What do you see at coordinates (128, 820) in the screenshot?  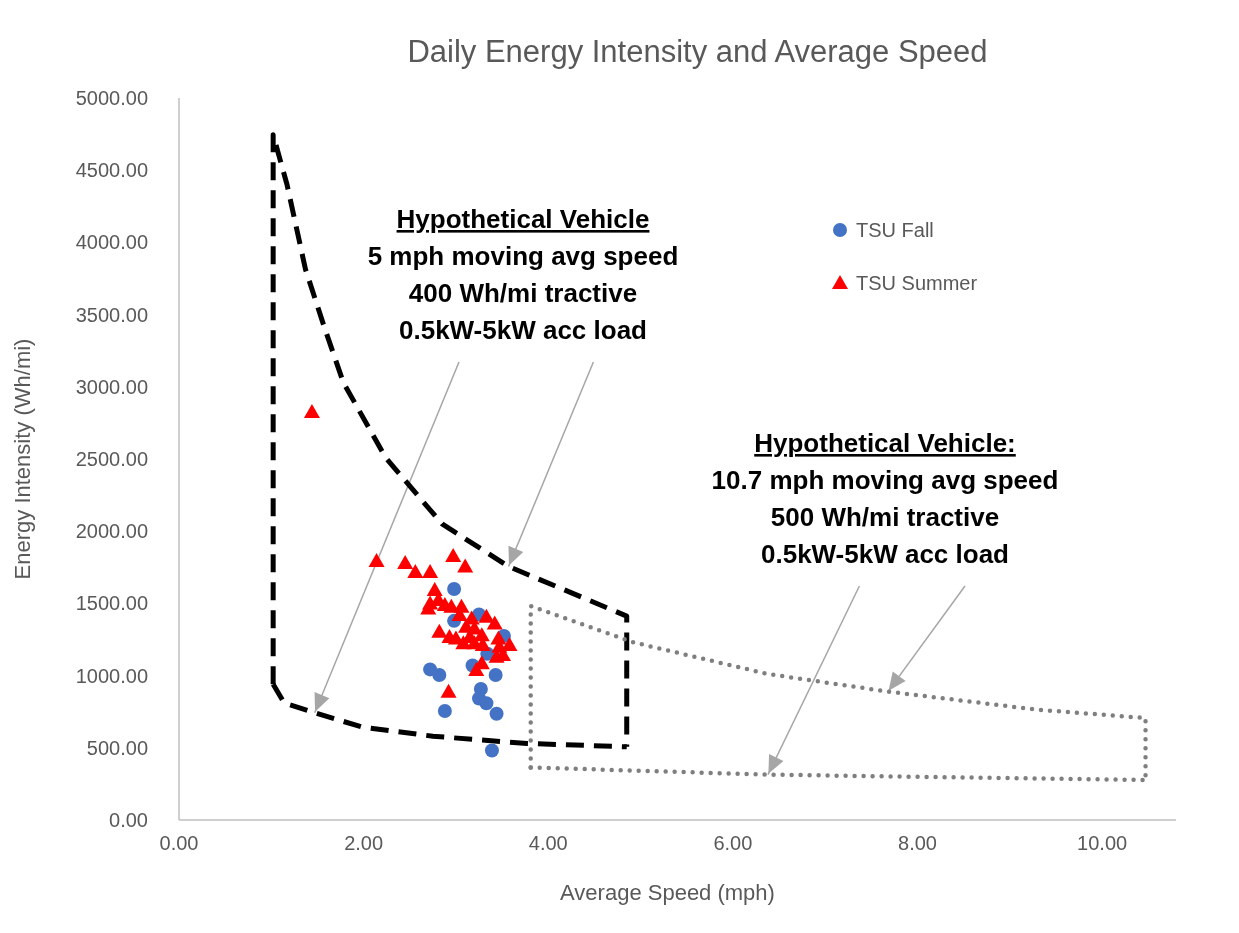 I see `y-tick-label: 0.00` at bounding box center [128, 820].